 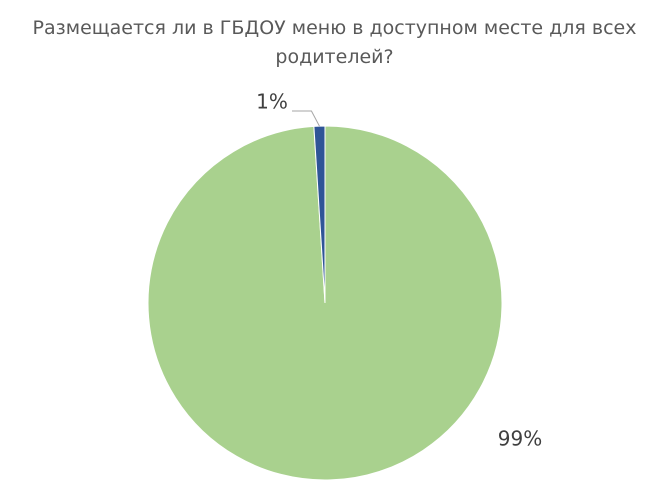 What do you see at coordinates (520, 439) in the screenshot?
I see `data-label: 99%` at bounding box center [520, 439].